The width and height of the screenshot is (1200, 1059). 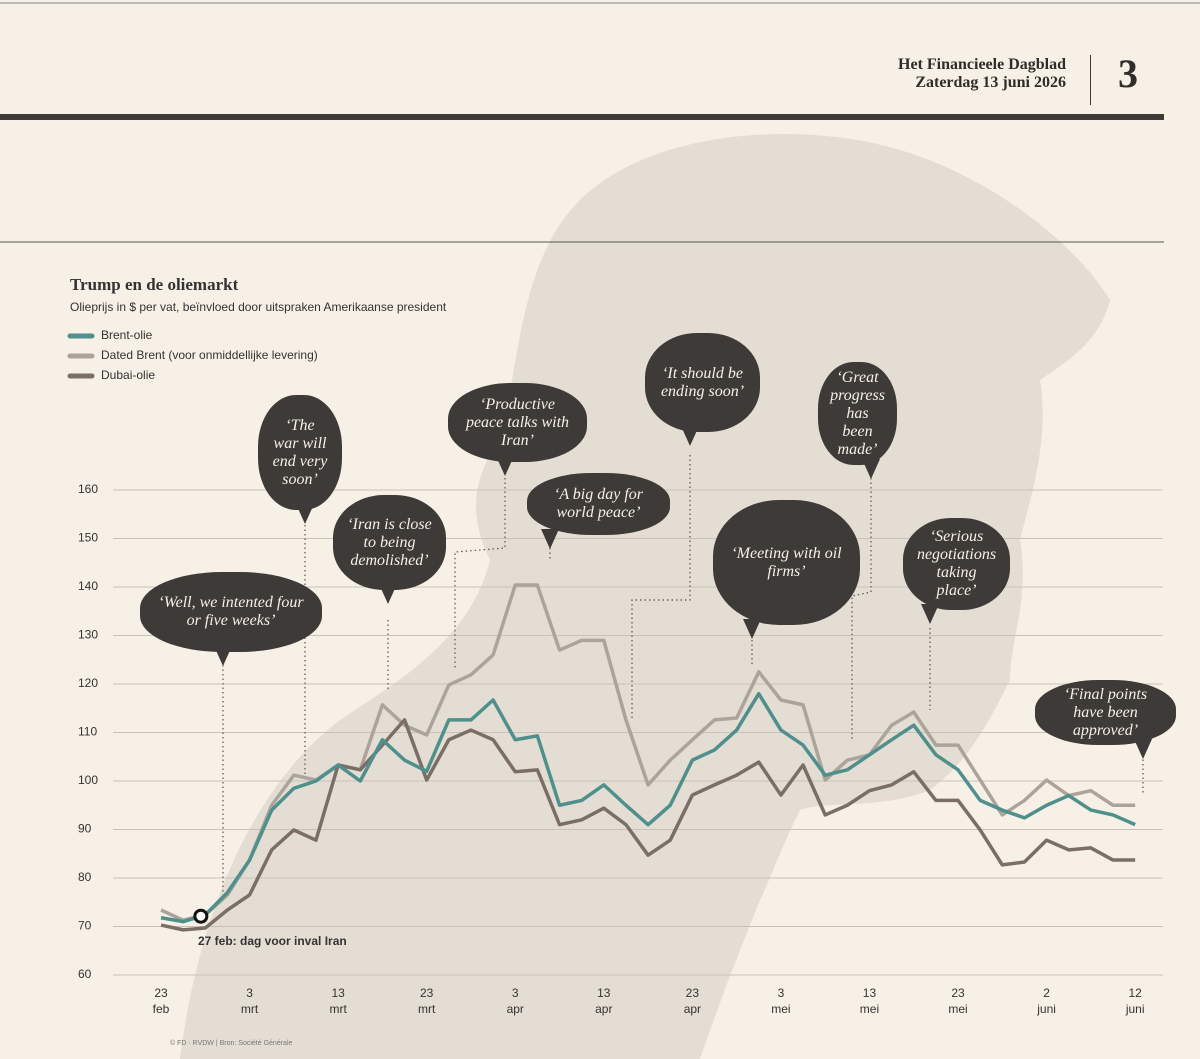 What do you see at coordinates (85, 877) in the screenshot?
I see `y-tick-label: 80` at bounding box center [85, 877].